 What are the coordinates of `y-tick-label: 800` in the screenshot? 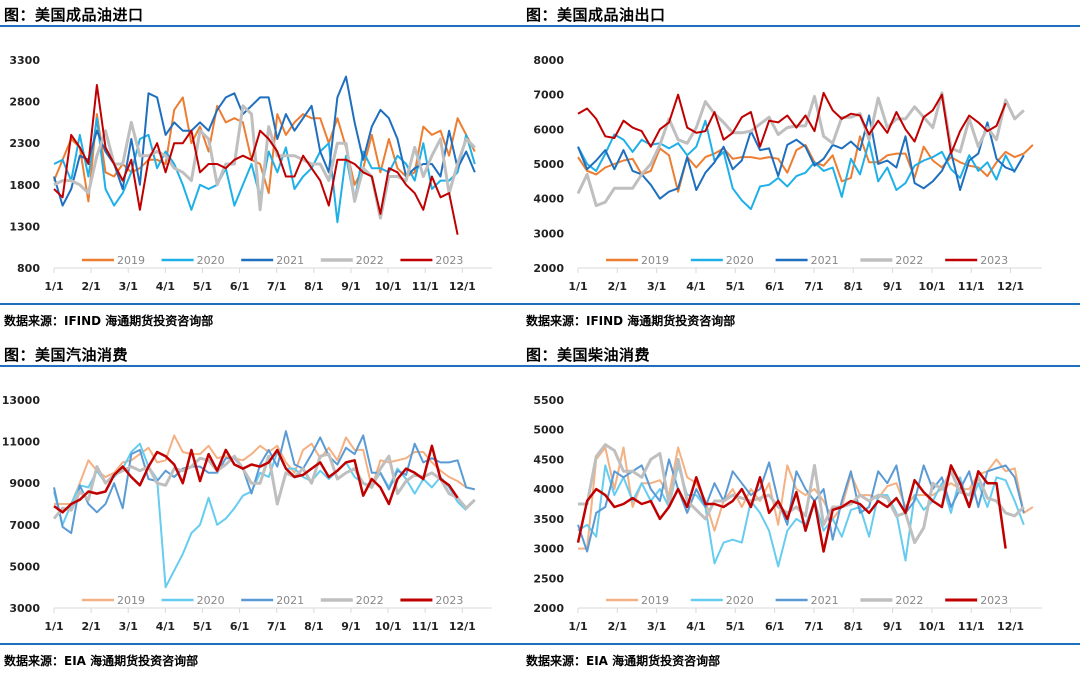 It's located at (28, 268).